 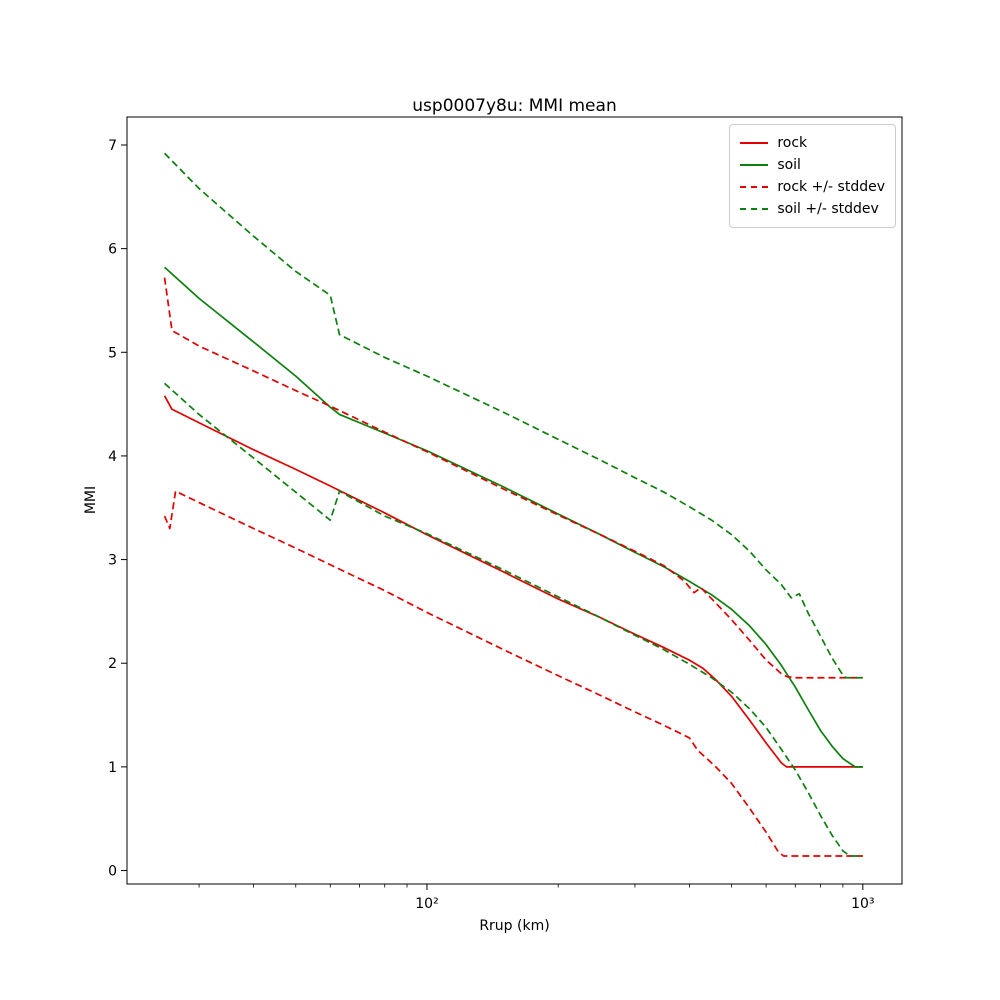 I want to click on y-tick-label: 6, so click(x=112, y=250).